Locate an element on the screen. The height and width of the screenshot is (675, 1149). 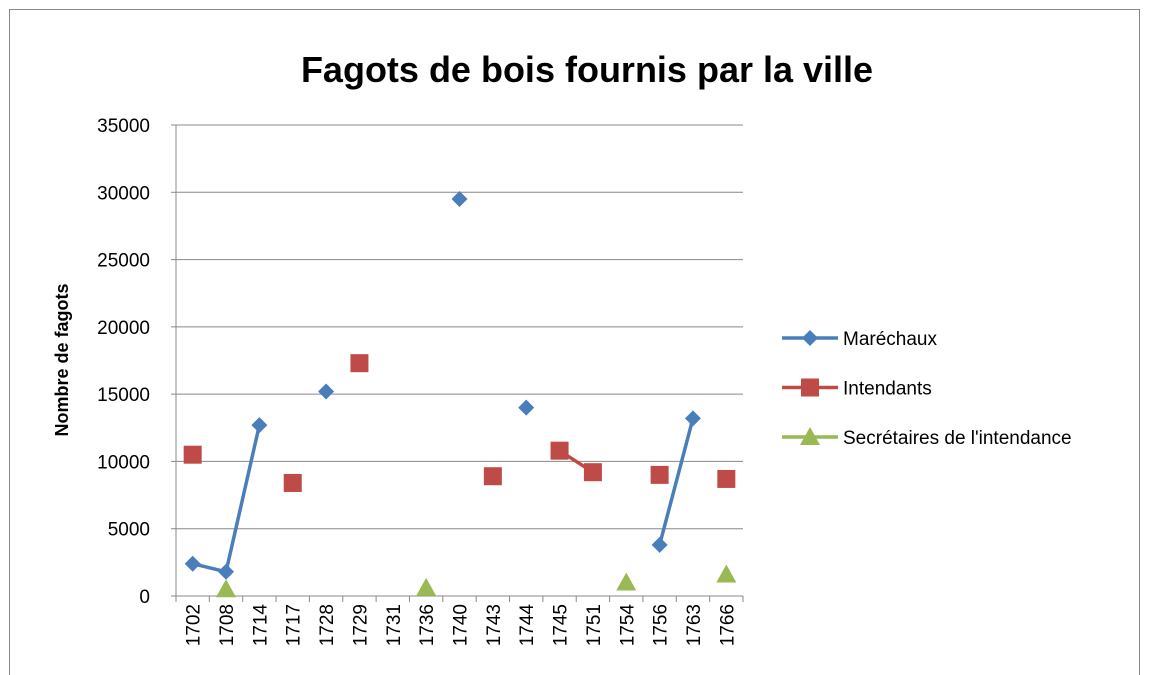
y-tick-label: 10000 is located at coordinates (123, 462).